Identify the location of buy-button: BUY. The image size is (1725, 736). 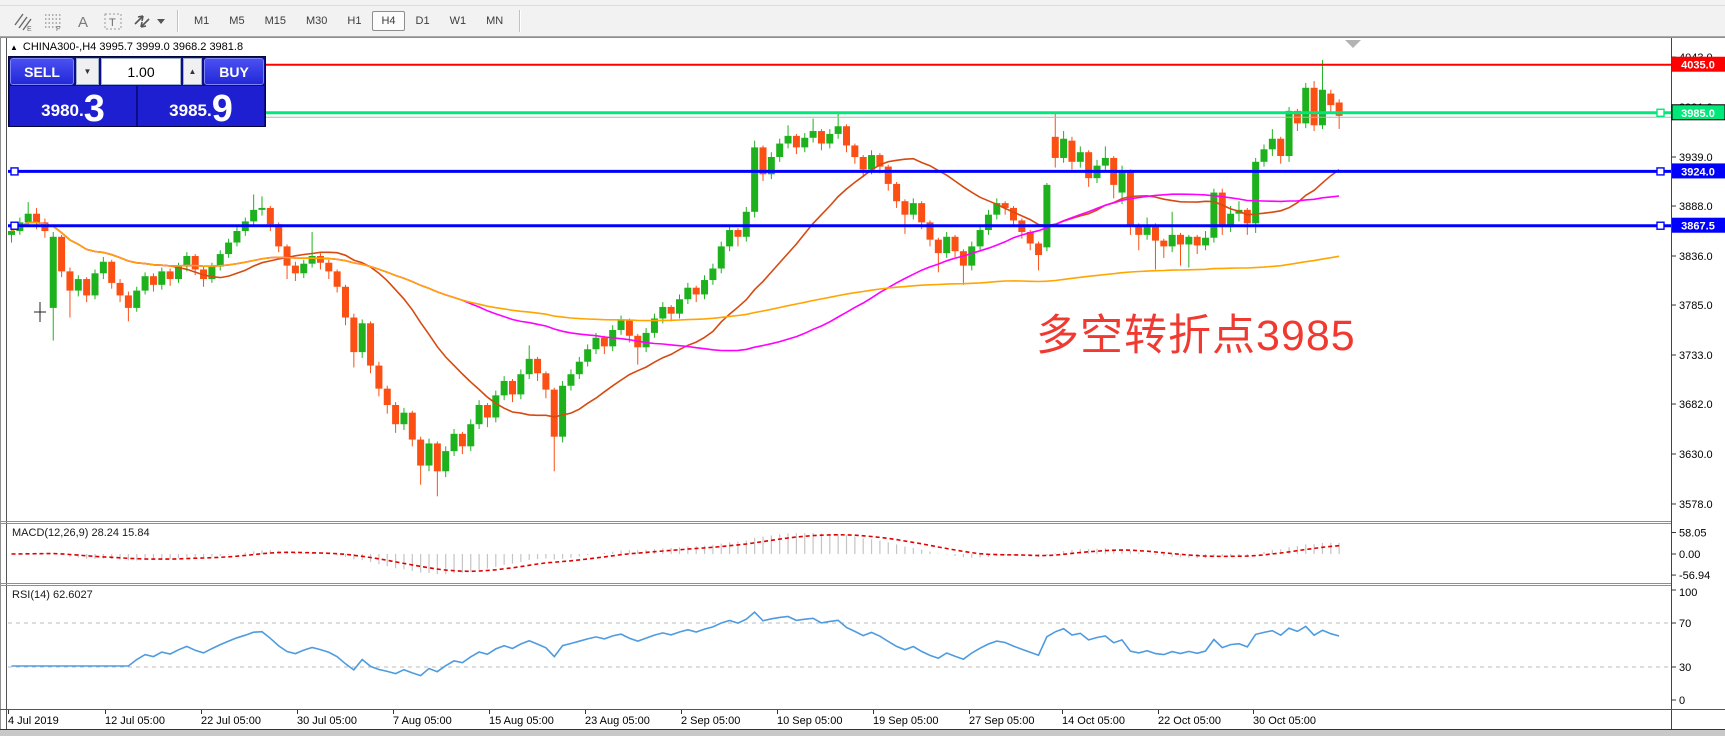
(234, 71).